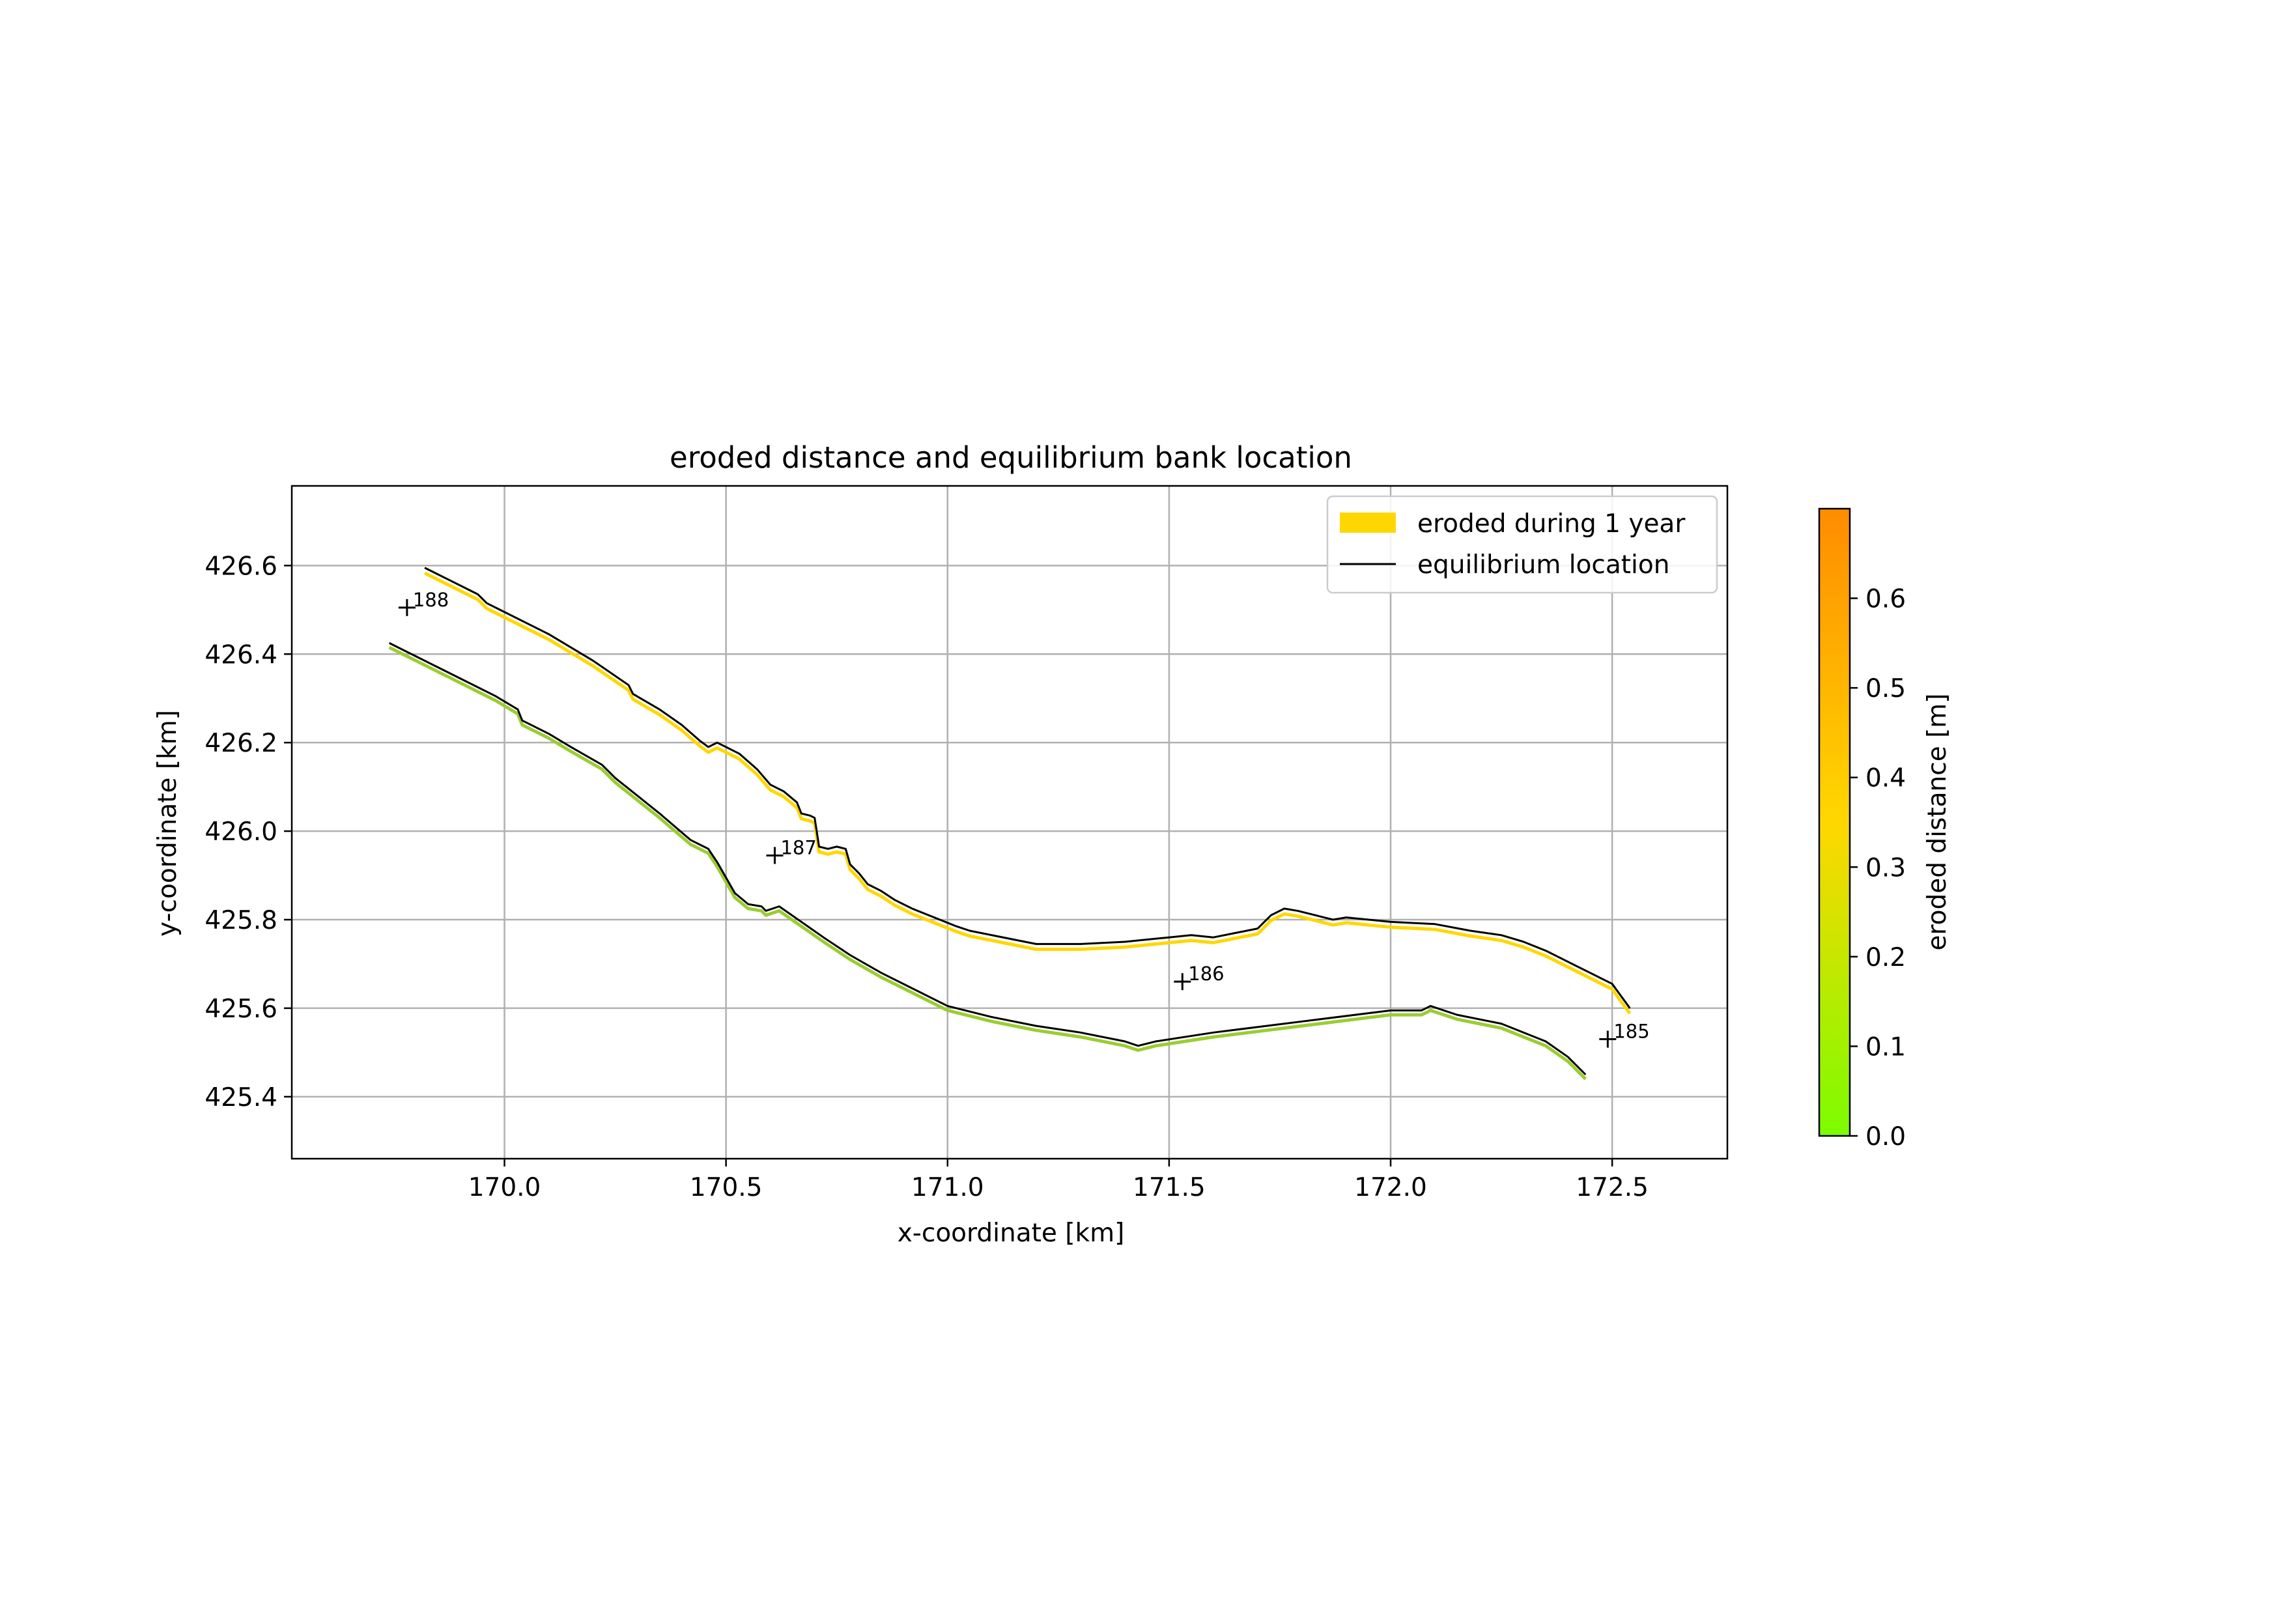 This screenshot has width=2296, height=1612. I want to click on y-tick-label: 426.0, so click(241, 832).